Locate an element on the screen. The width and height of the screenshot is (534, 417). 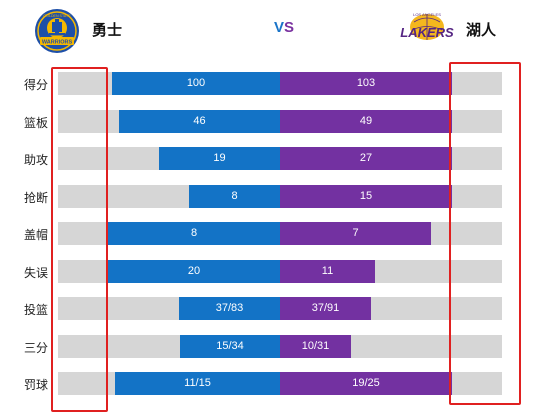
bar-right-value: 7 is located at coordinates (355, 233).